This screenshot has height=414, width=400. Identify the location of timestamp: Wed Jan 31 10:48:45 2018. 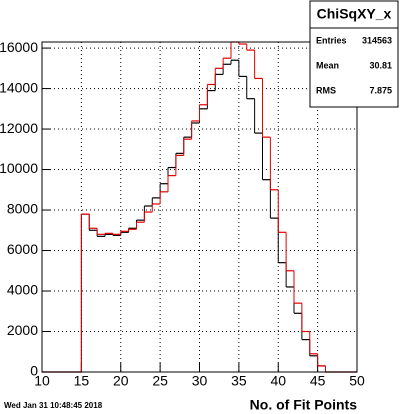
(53, 405).